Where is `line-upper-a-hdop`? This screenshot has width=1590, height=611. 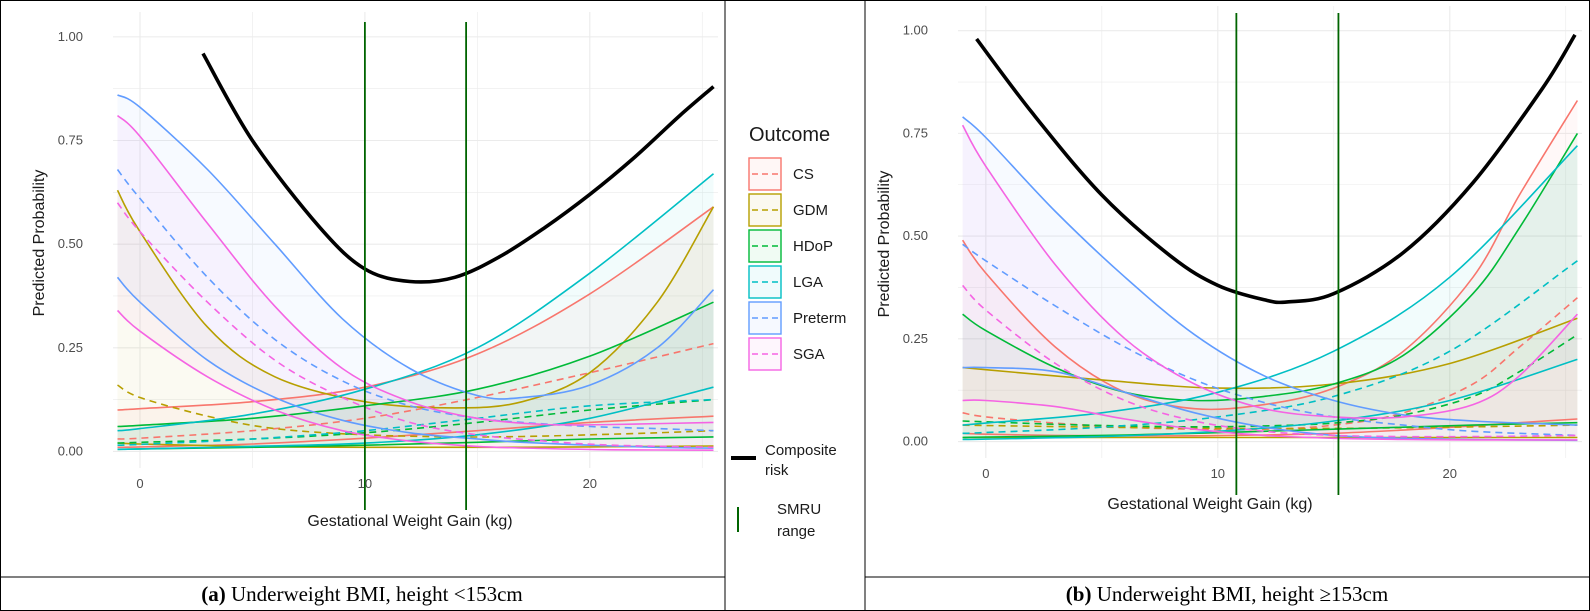
line-upper-a-hdop is located at coordinates (415, 364).